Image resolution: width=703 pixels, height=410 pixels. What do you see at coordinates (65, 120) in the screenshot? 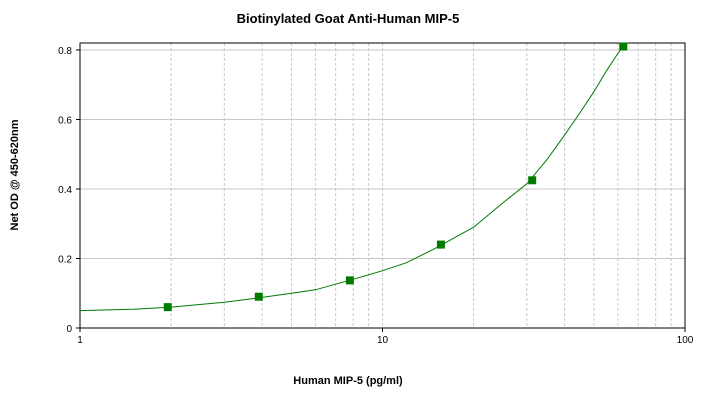
I see `y-tick-label: 0.6` at bounding box center [65, 120].